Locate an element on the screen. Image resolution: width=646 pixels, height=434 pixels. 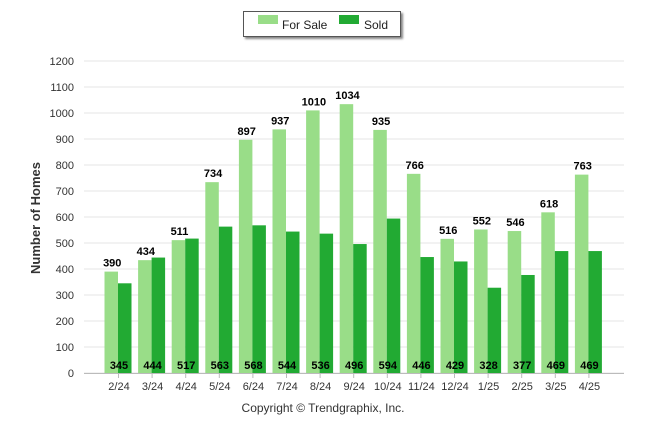
data-label-sold: 496 is located at coordinates (354, 366).